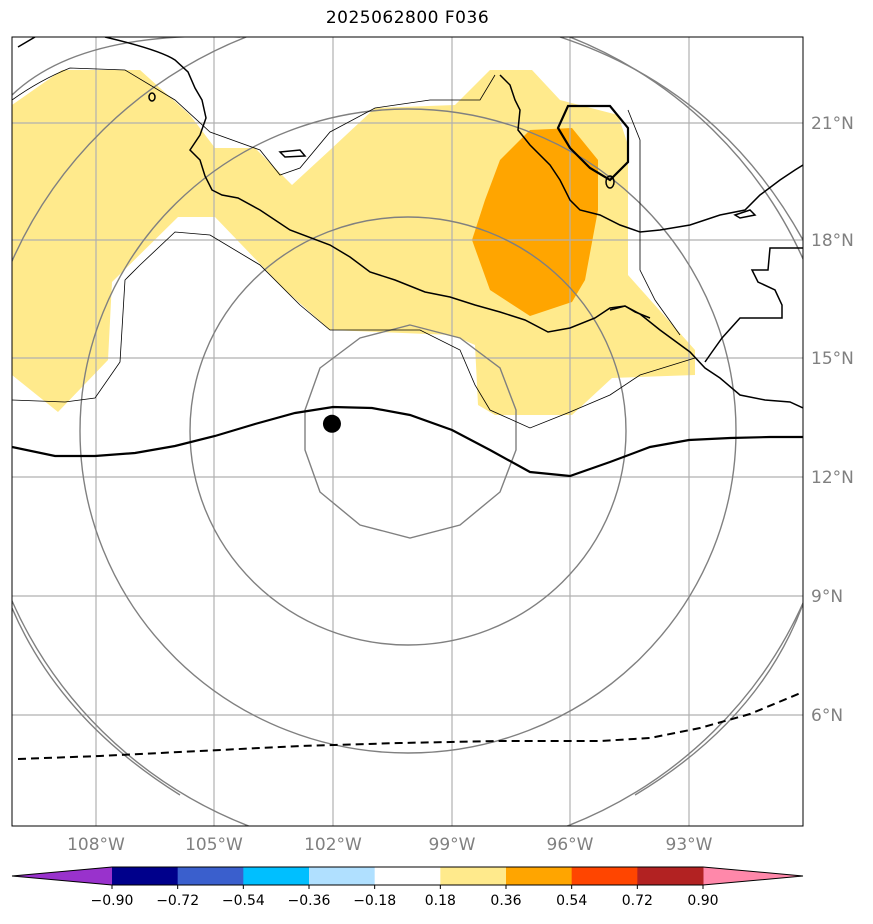 This screenshot has width=873, height=924. What do you see at coordinates (333, 845) in the screenshot?
I see `lon-label-102: 102°W` at bounding box center [333, 845].